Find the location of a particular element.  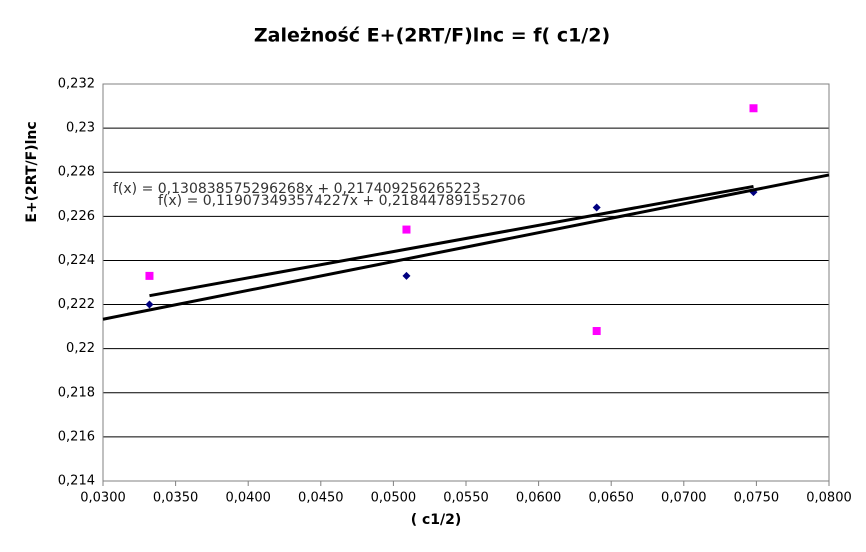

y-tick-label: 0,214 is located at coordinates (76, 481).